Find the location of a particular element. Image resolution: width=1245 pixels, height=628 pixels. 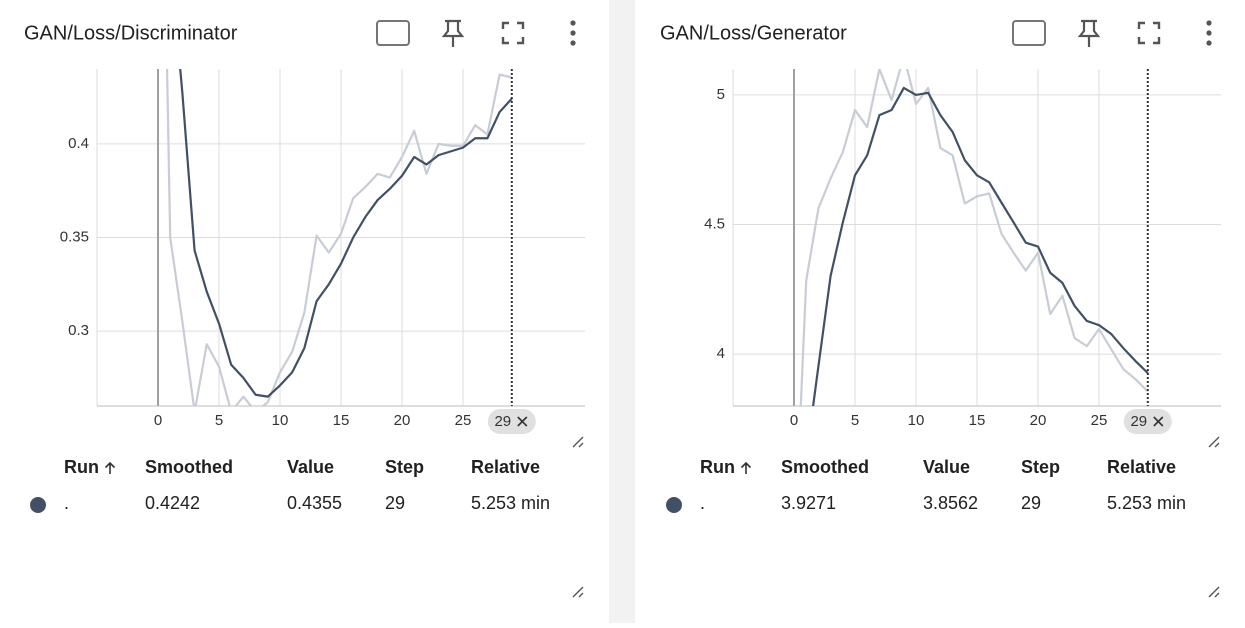

raw-line is located at coordinates (339, 237).